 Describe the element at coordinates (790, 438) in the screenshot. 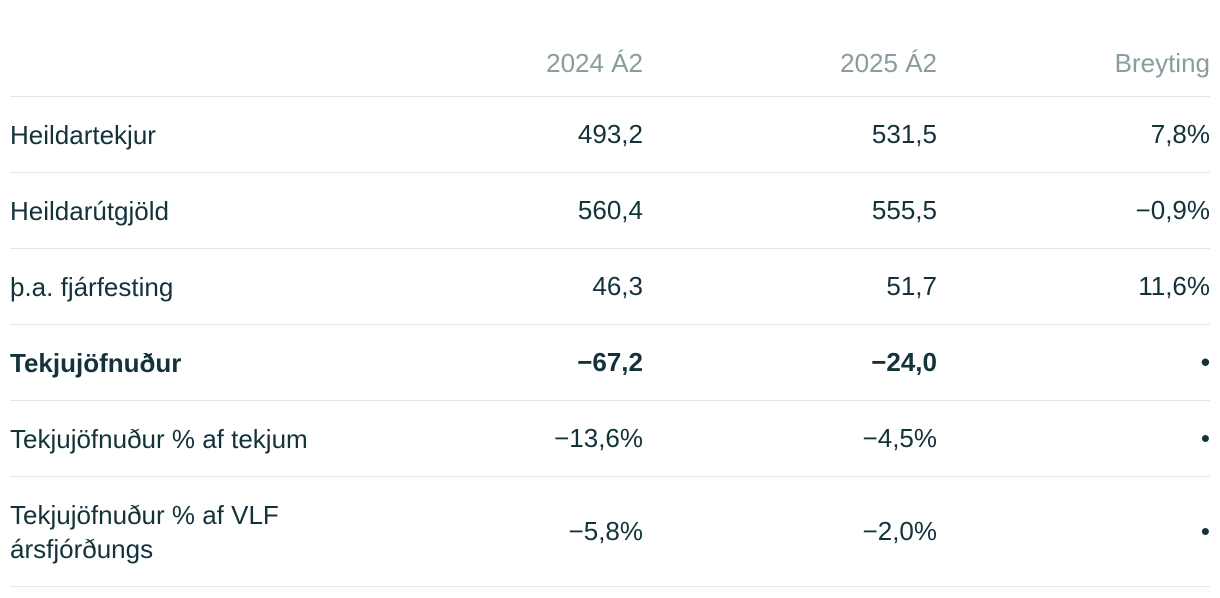

I see `value-cell: −4,5%` at that location.